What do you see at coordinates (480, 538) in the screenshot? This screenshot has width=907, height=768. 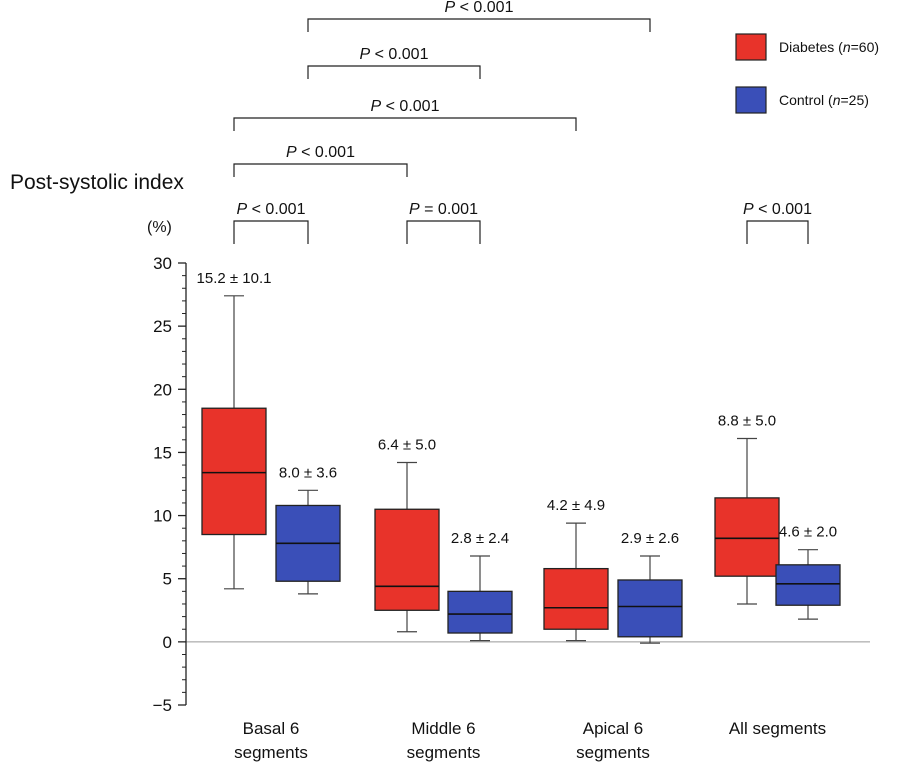 I see `mean-sd-label: 2.8 ± 2.4` at bounding box center [480, 538].